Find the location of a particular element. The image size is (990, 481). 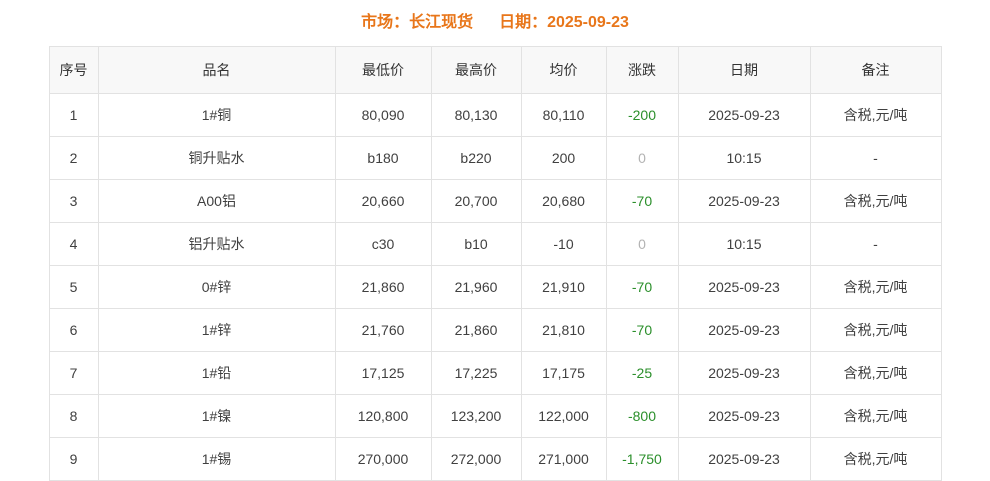

col-header-low: 最低价 is located at coordinates (383, 70).